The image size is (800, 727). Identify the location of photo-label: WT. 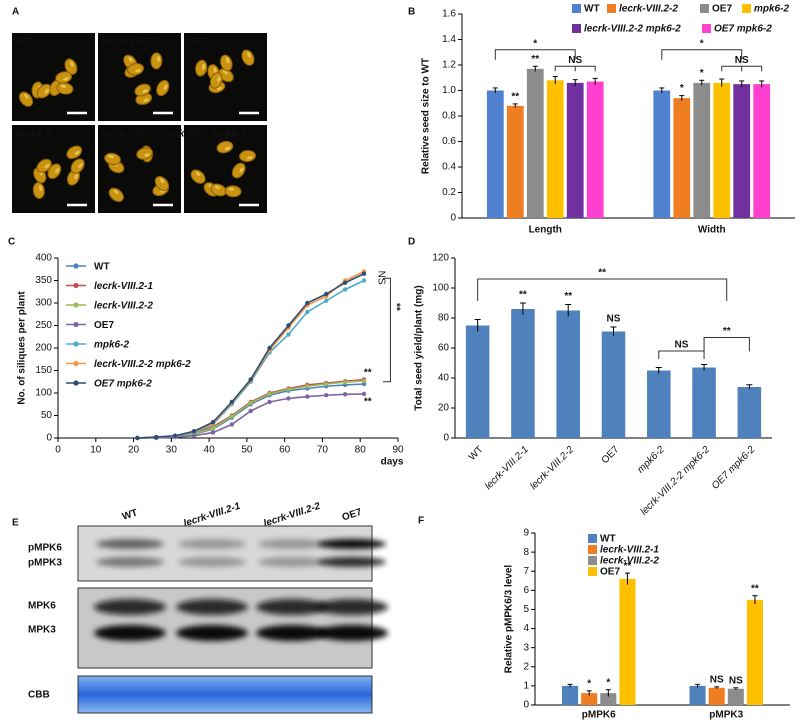
(24, 42).